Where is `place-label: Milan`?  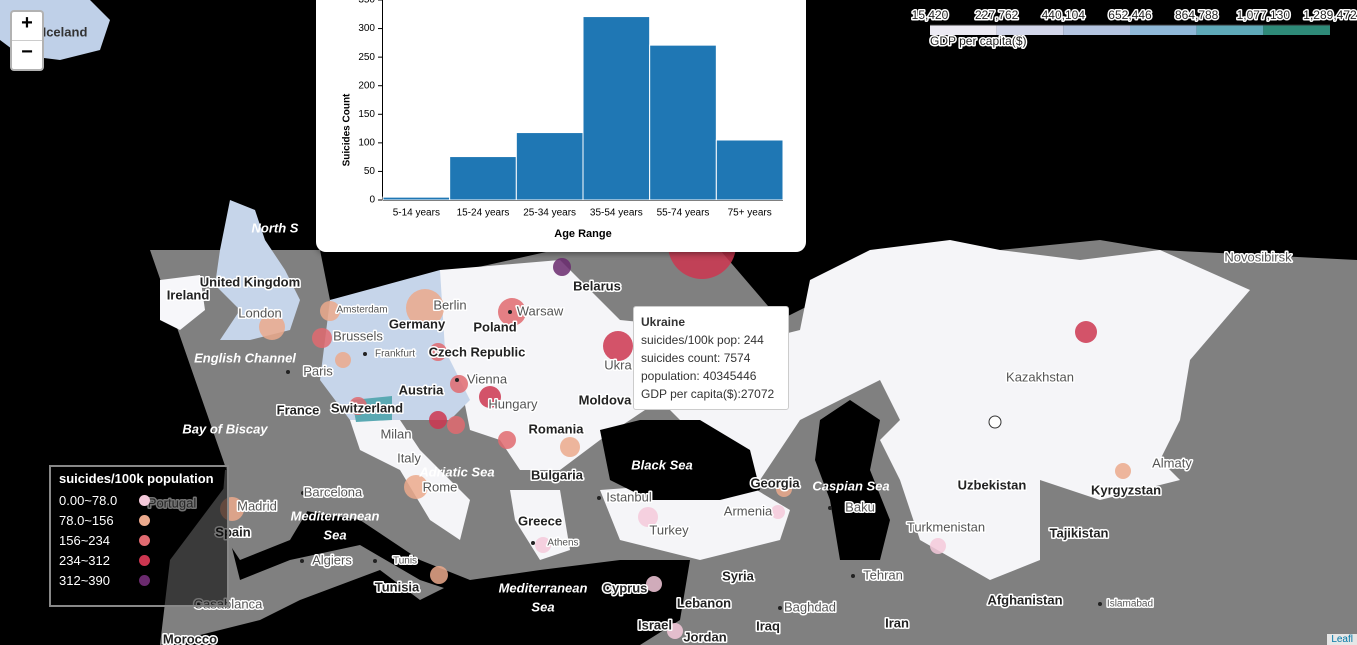
place-label: Milan is located at coordinates (395, 433).